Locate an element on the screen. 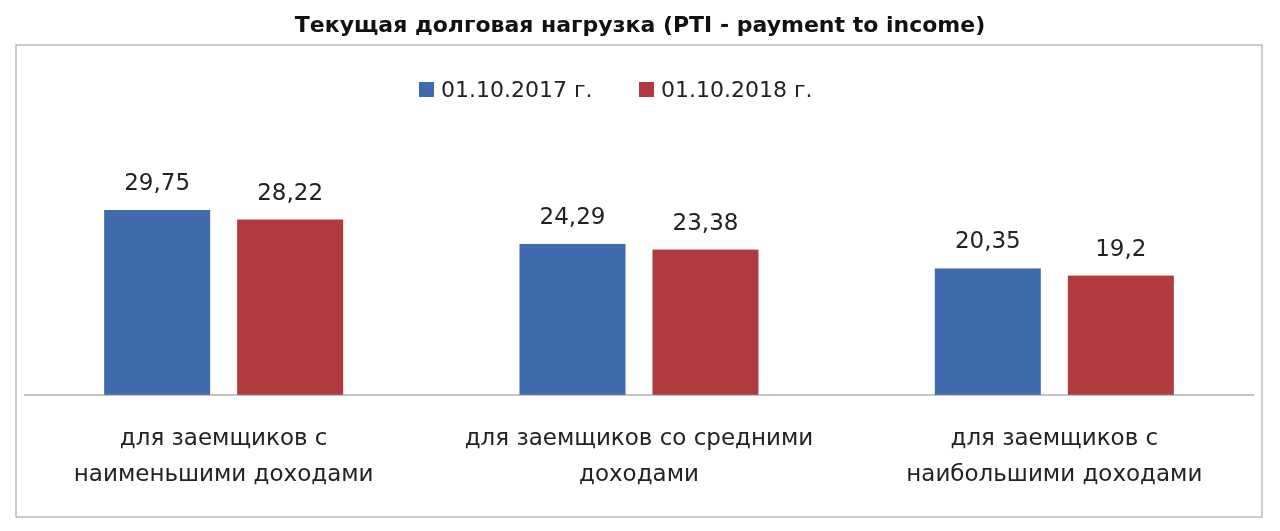 Image resolution: width=1280 pixels, height=531 pixels. data-label: 29,75 is located at coordinates (157, 182).